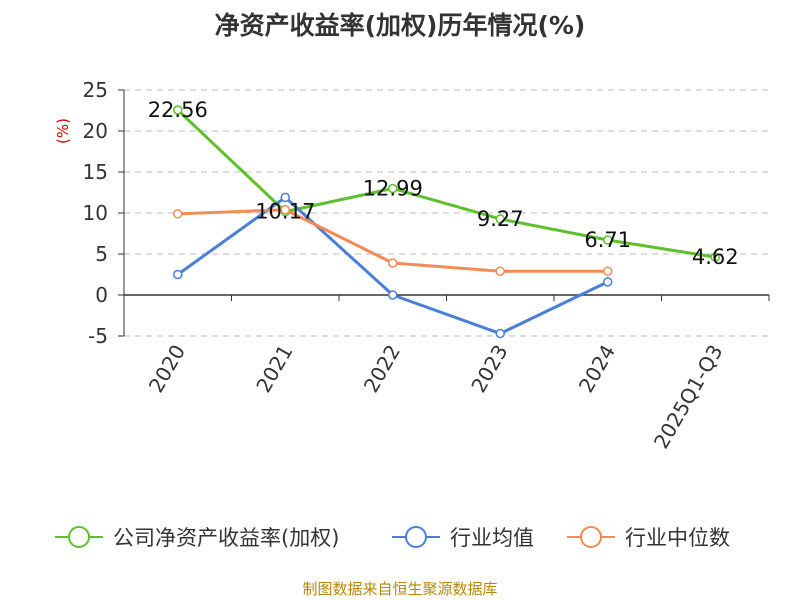 The image size is (800, 600). What do you see at coordinates (167, 369) in the screenshot?
I see `x-tick-label: 2020` at bounding box center [167, 369].